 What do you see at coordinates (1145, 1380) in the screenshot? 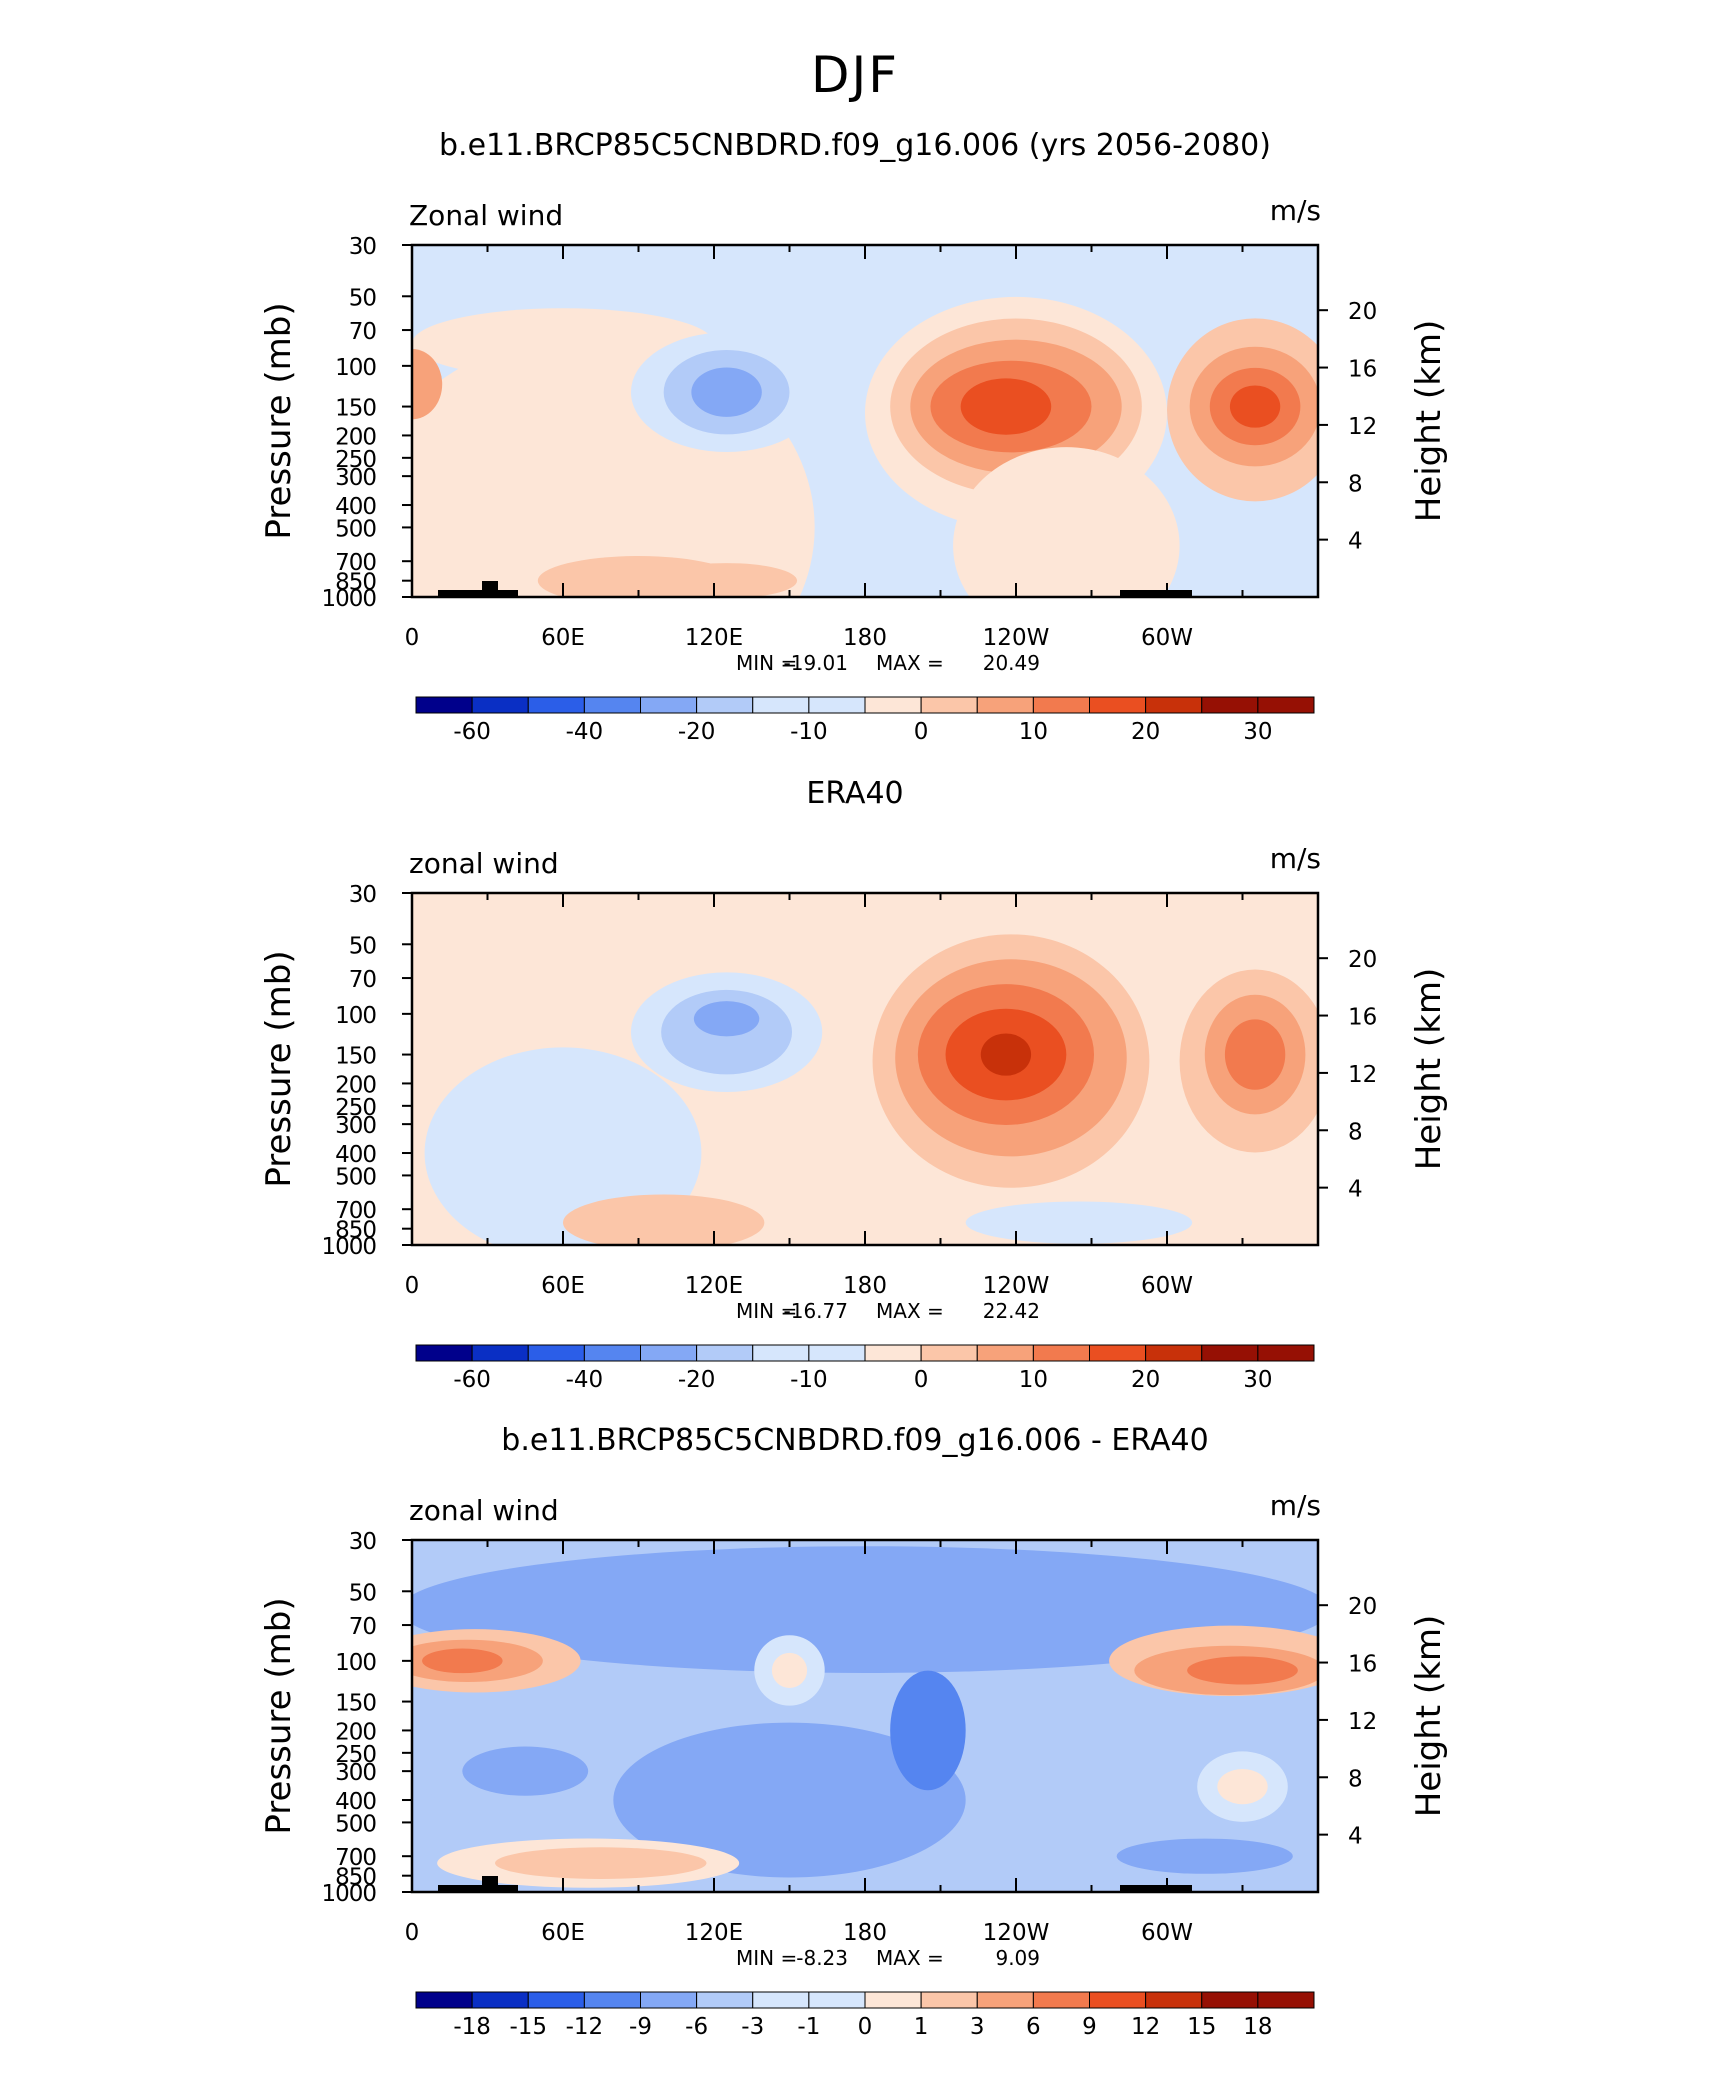
I see `colorbar-label: 20` at bounding box center [1145, 1380].